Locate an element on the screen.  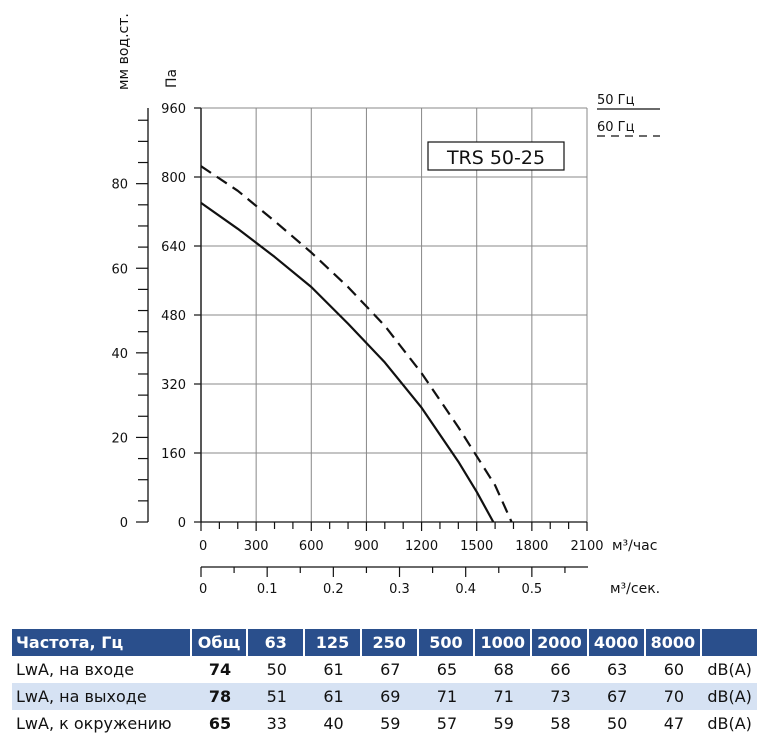
mm-tick-label: 40 is located at coordinates (119, 354).